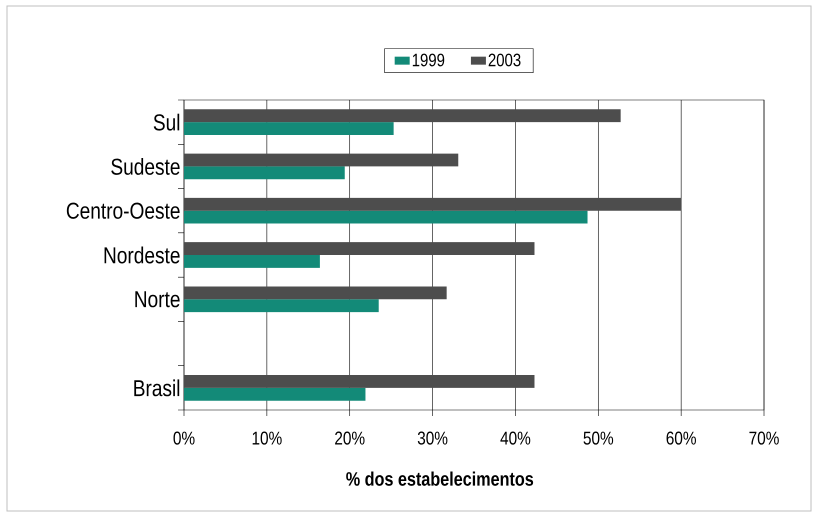 The image size is (818, 517). Describe the element at coordinates (681, 438) in the screenshot. I see `x-tick-label: 60%` at that location.